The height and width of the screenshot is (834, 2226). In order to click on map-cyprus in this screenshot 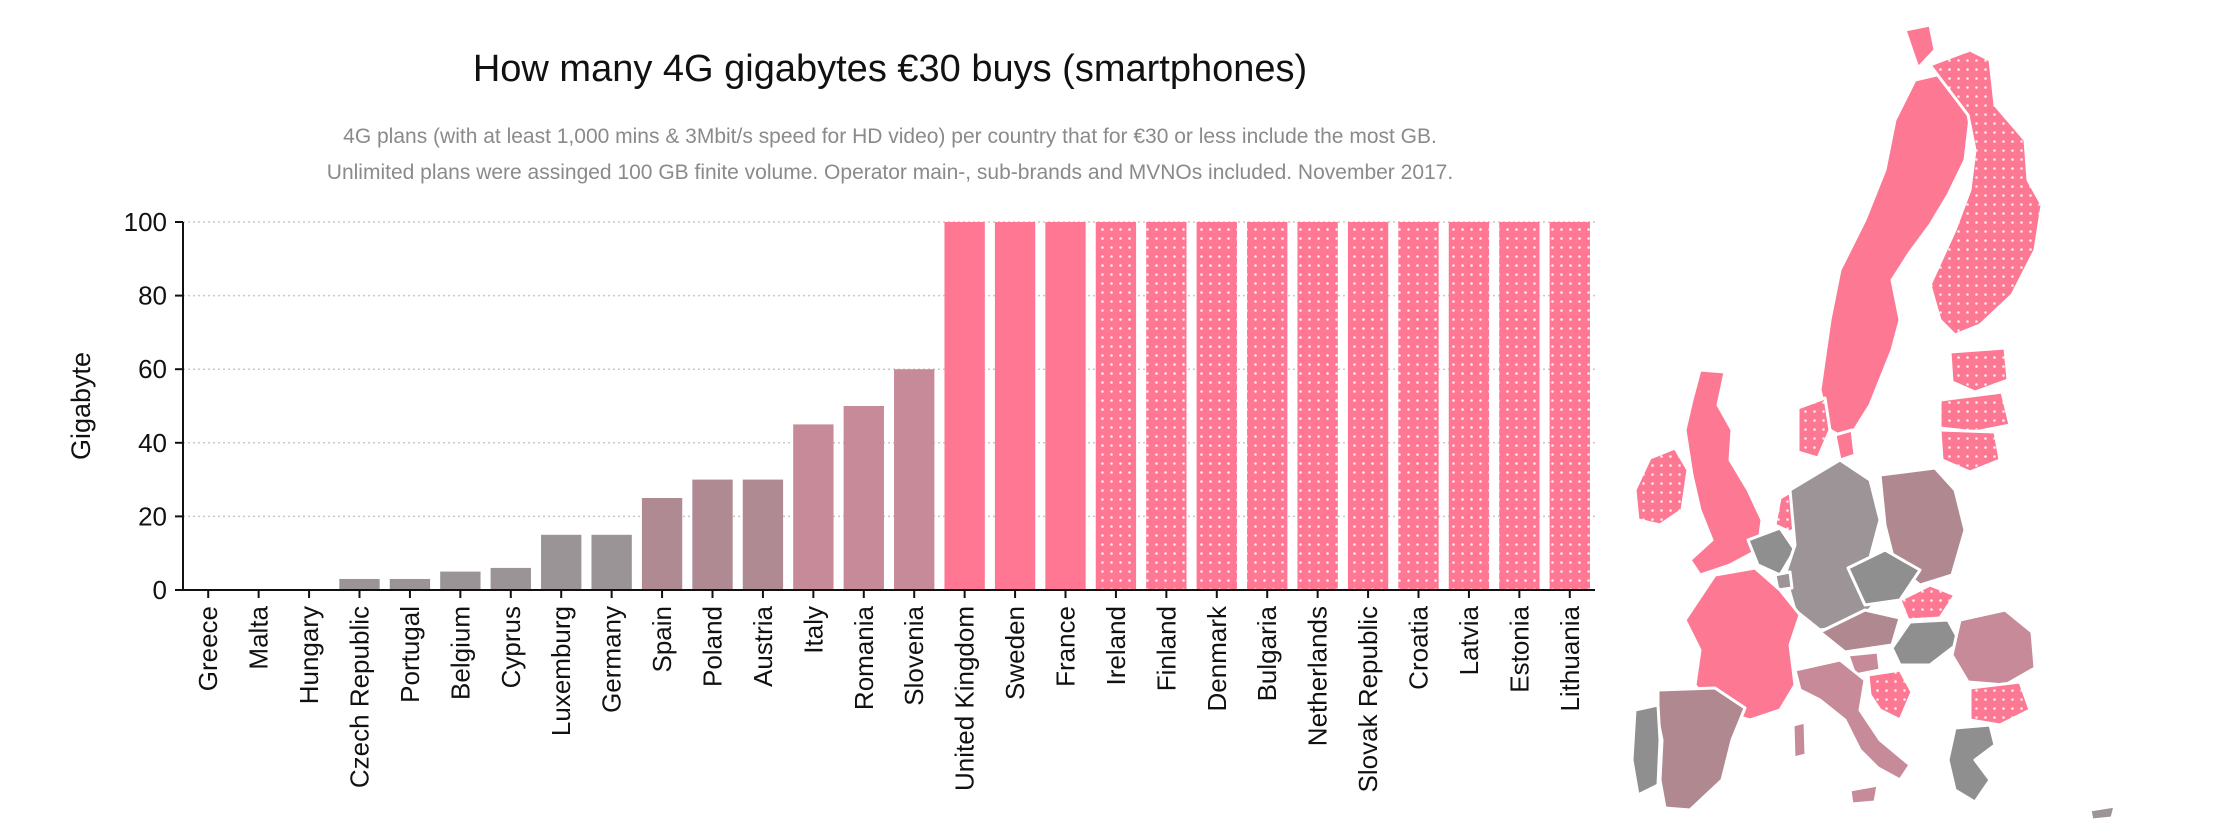, I will do `click(2102, 813)`.